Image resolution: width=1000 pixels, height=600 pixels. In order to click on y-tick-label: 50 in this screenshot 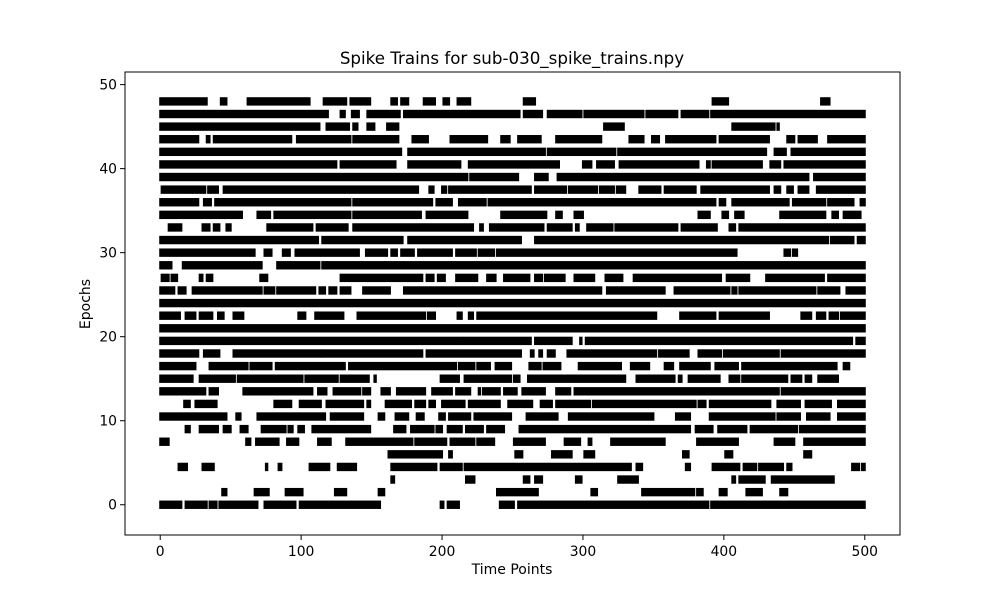, I will do `click(108, 86)`.